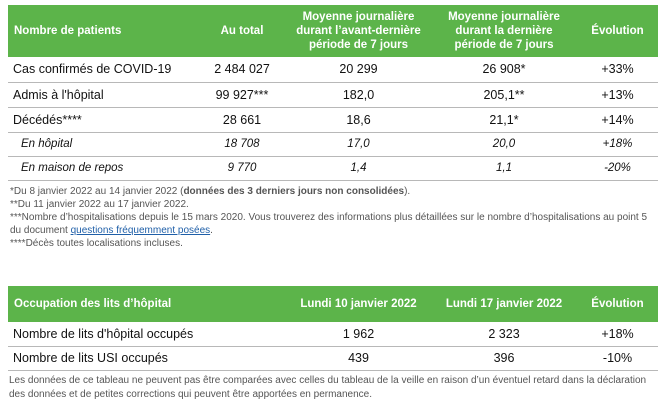  I want to click on faq-link: questions fréquemment posées, so click(140, 230).